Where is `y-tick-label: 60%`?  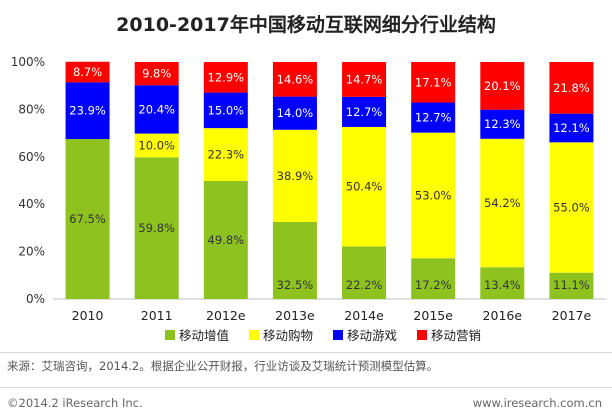
y-tick-label: 60% is located at coordinates (31, 157).